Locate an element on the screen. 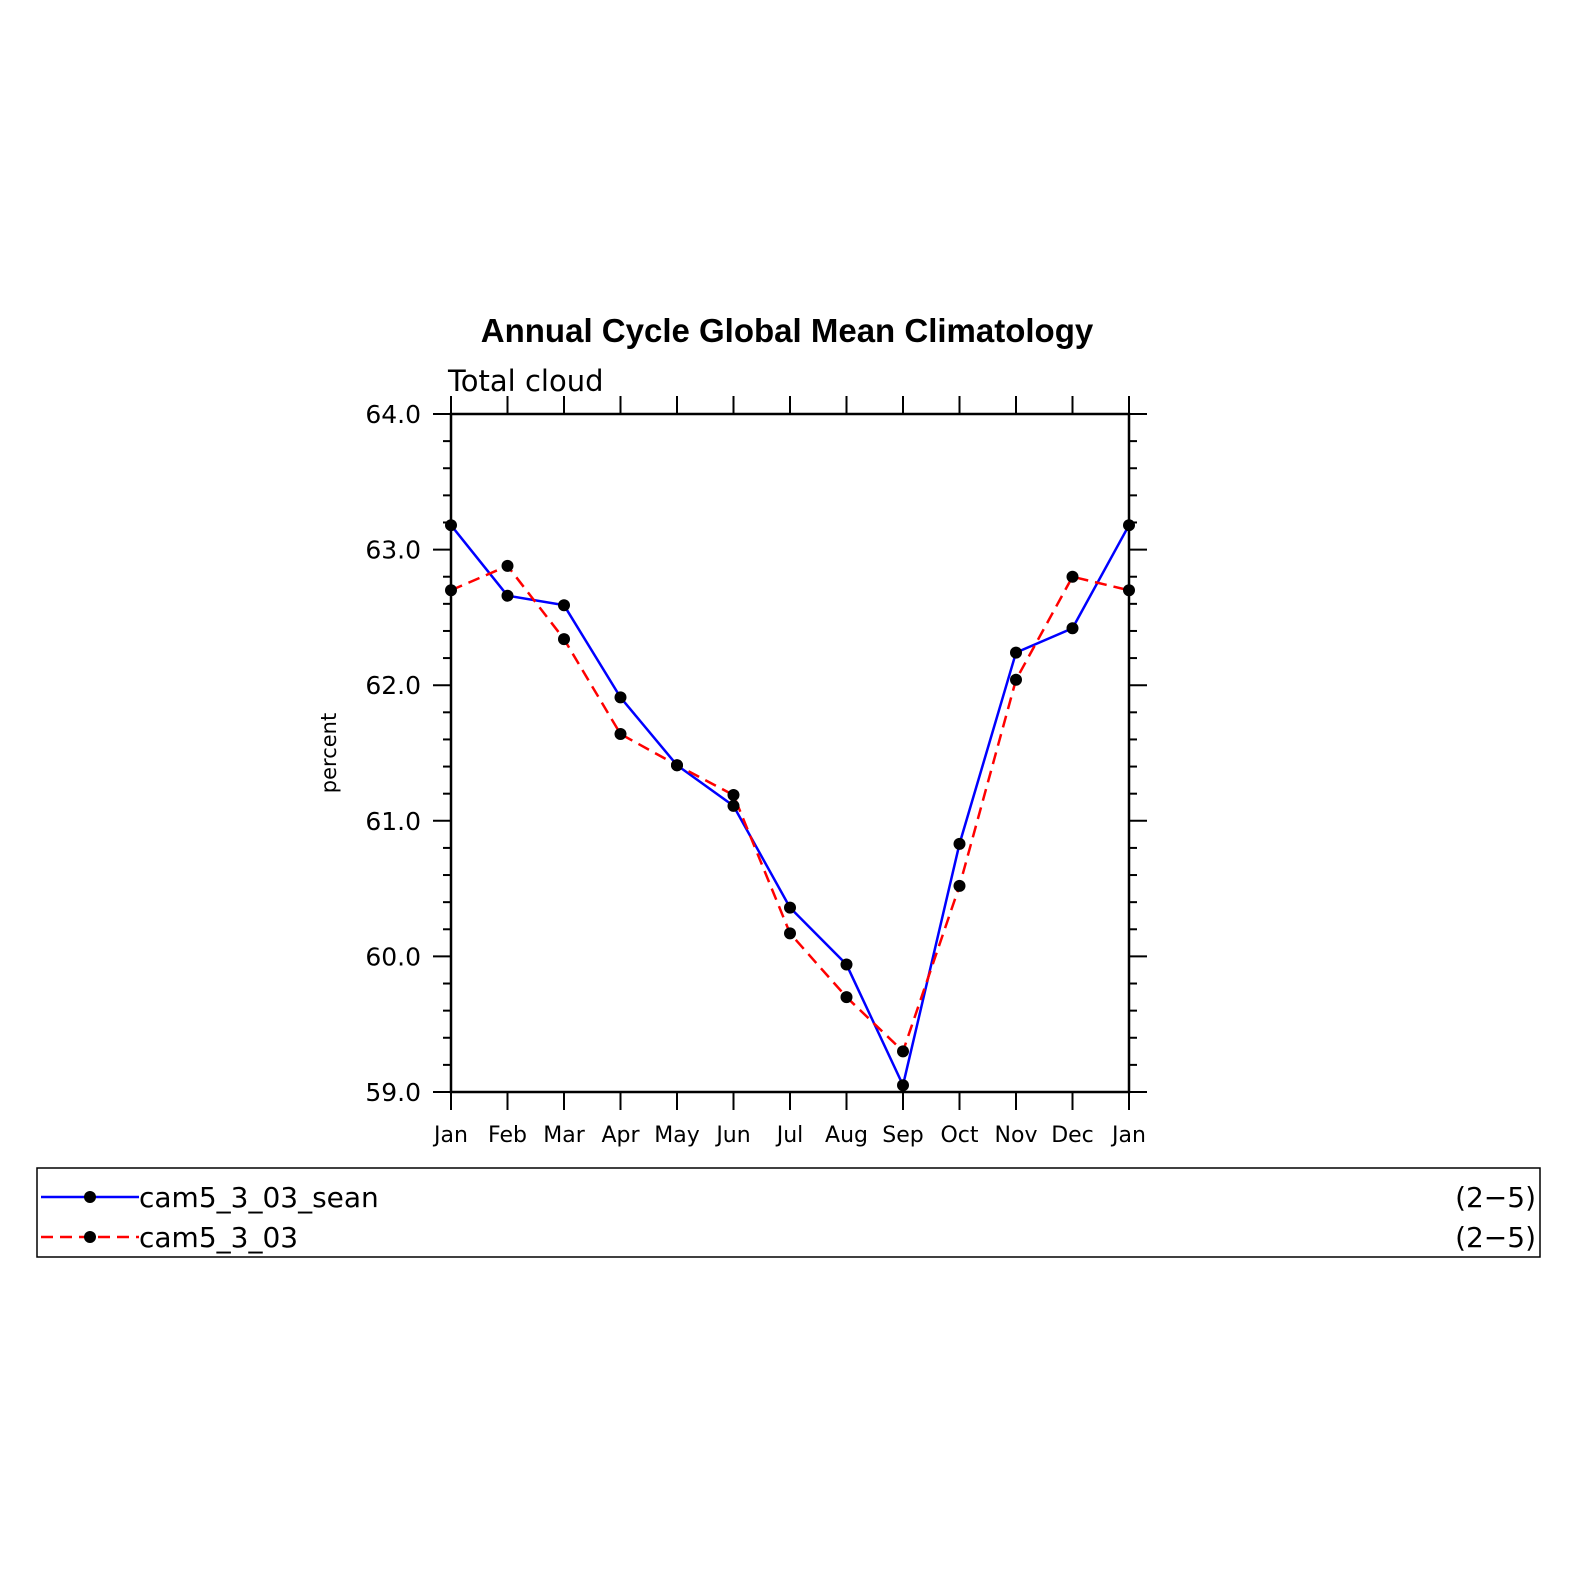  x-tick-label: Aug is located at coordinates (846, 1135).